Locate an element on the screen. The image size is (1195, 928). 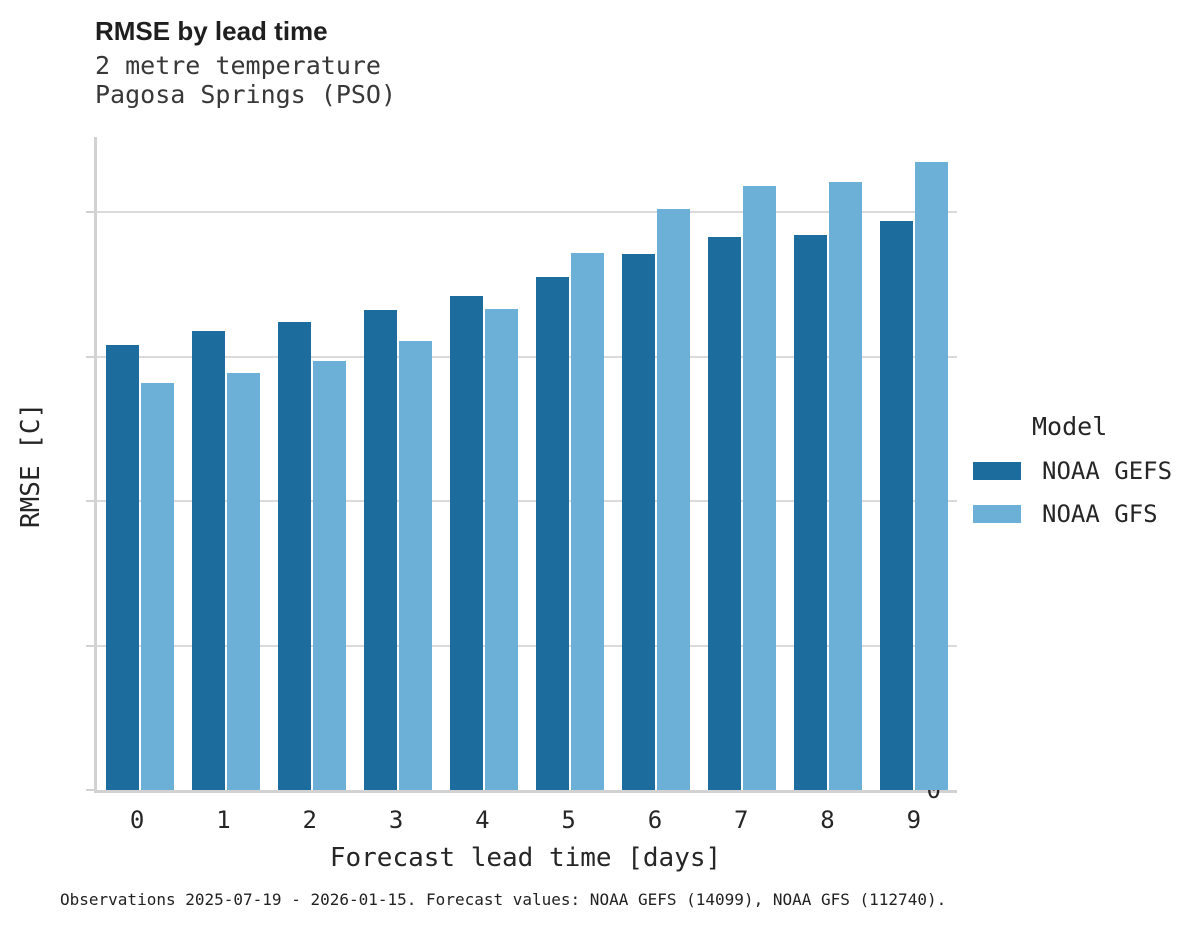
x-tick-label-2: 2 is located at coordinates (309, 820).